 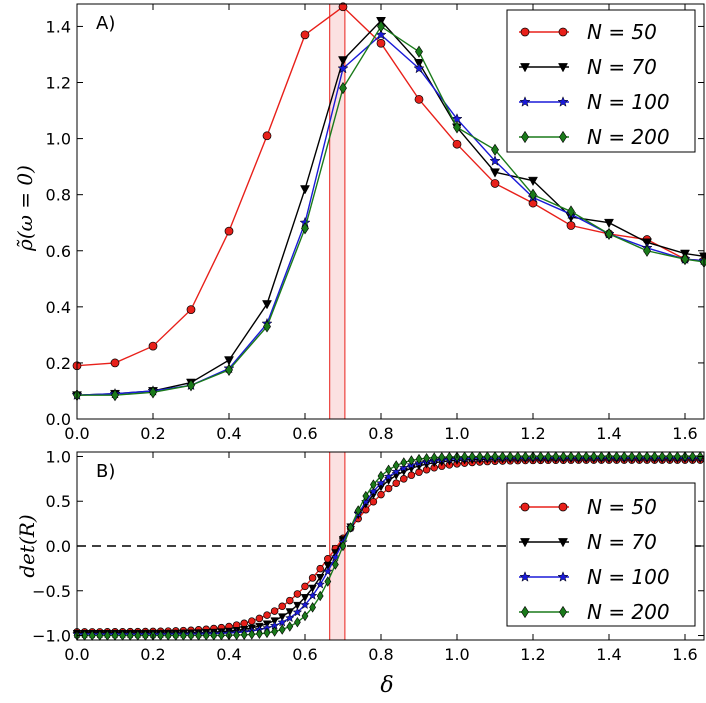 I want to click on panel-b-y-tick-label: −1.0, so click(x=51, y=636).